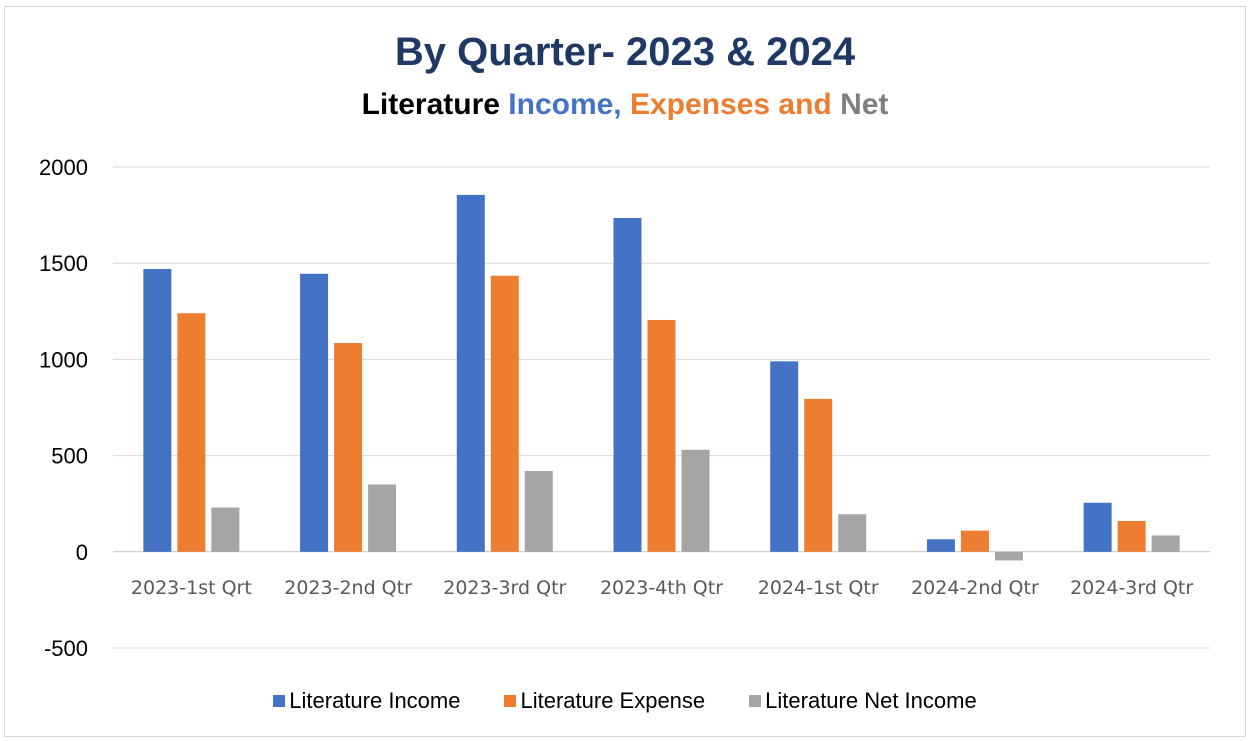 This screenshot has width=1250, height=741. Describe the element at coordinates (348, 588) in the screenshot. I see `x-tick-label: 2023-2nd Qtr` at that location.